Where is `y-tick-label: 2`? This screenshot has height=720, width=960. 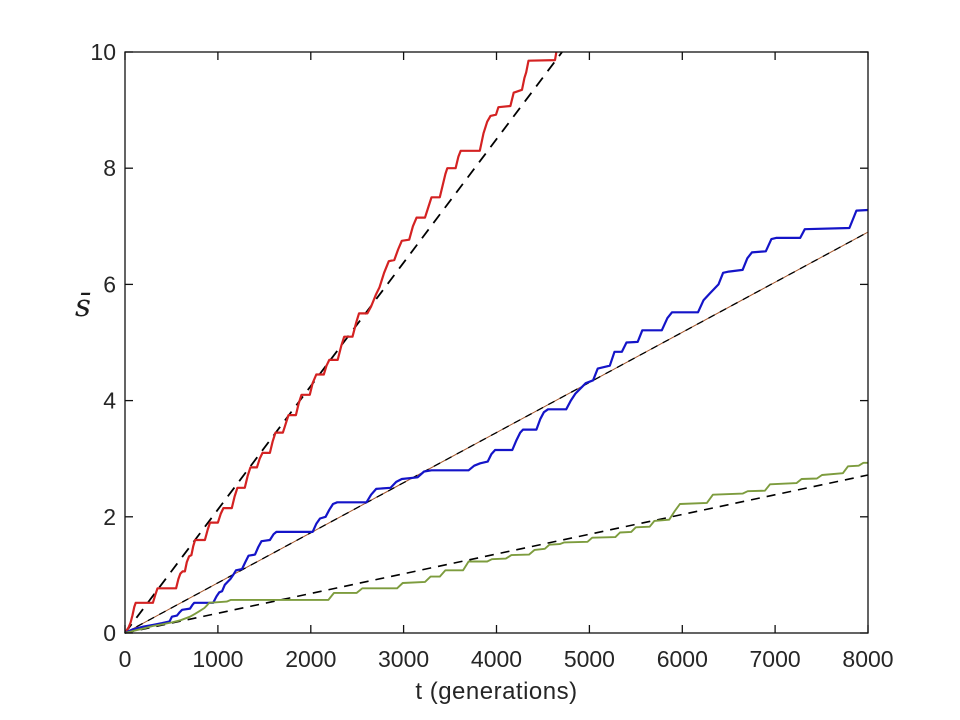
y-tick-label: 2 is located at coordinates (109, 517).